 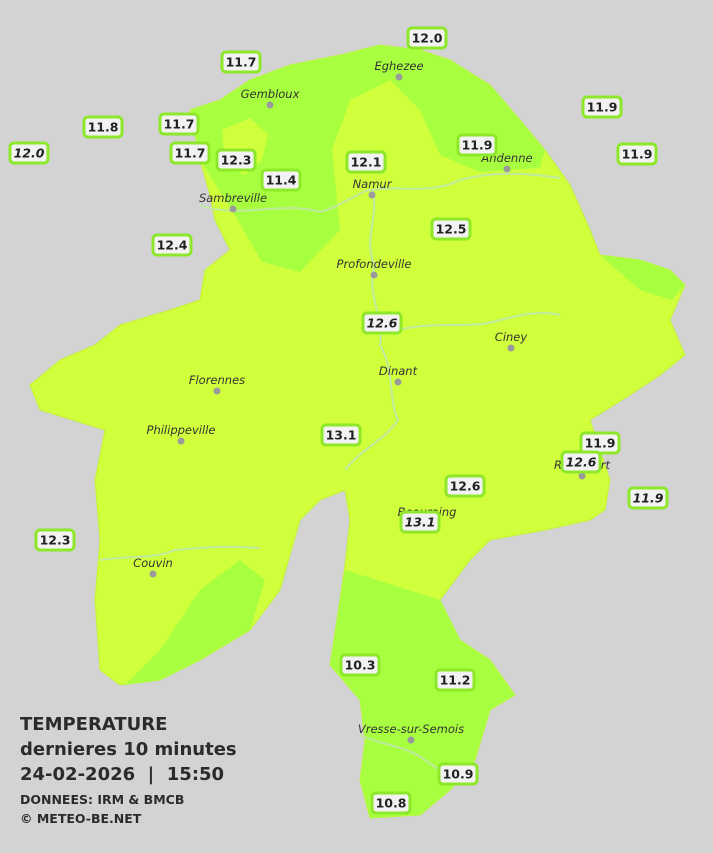 I want to click on legend-title: TEMPERATURE, so click(x=93, y=724).